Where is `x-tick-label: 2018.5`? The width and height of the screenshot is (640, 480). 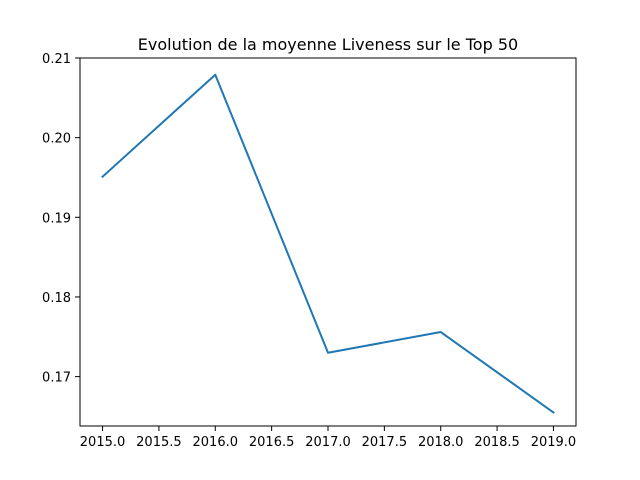 x-tick-label: 2018.5 is located at coordinates (497, 442).